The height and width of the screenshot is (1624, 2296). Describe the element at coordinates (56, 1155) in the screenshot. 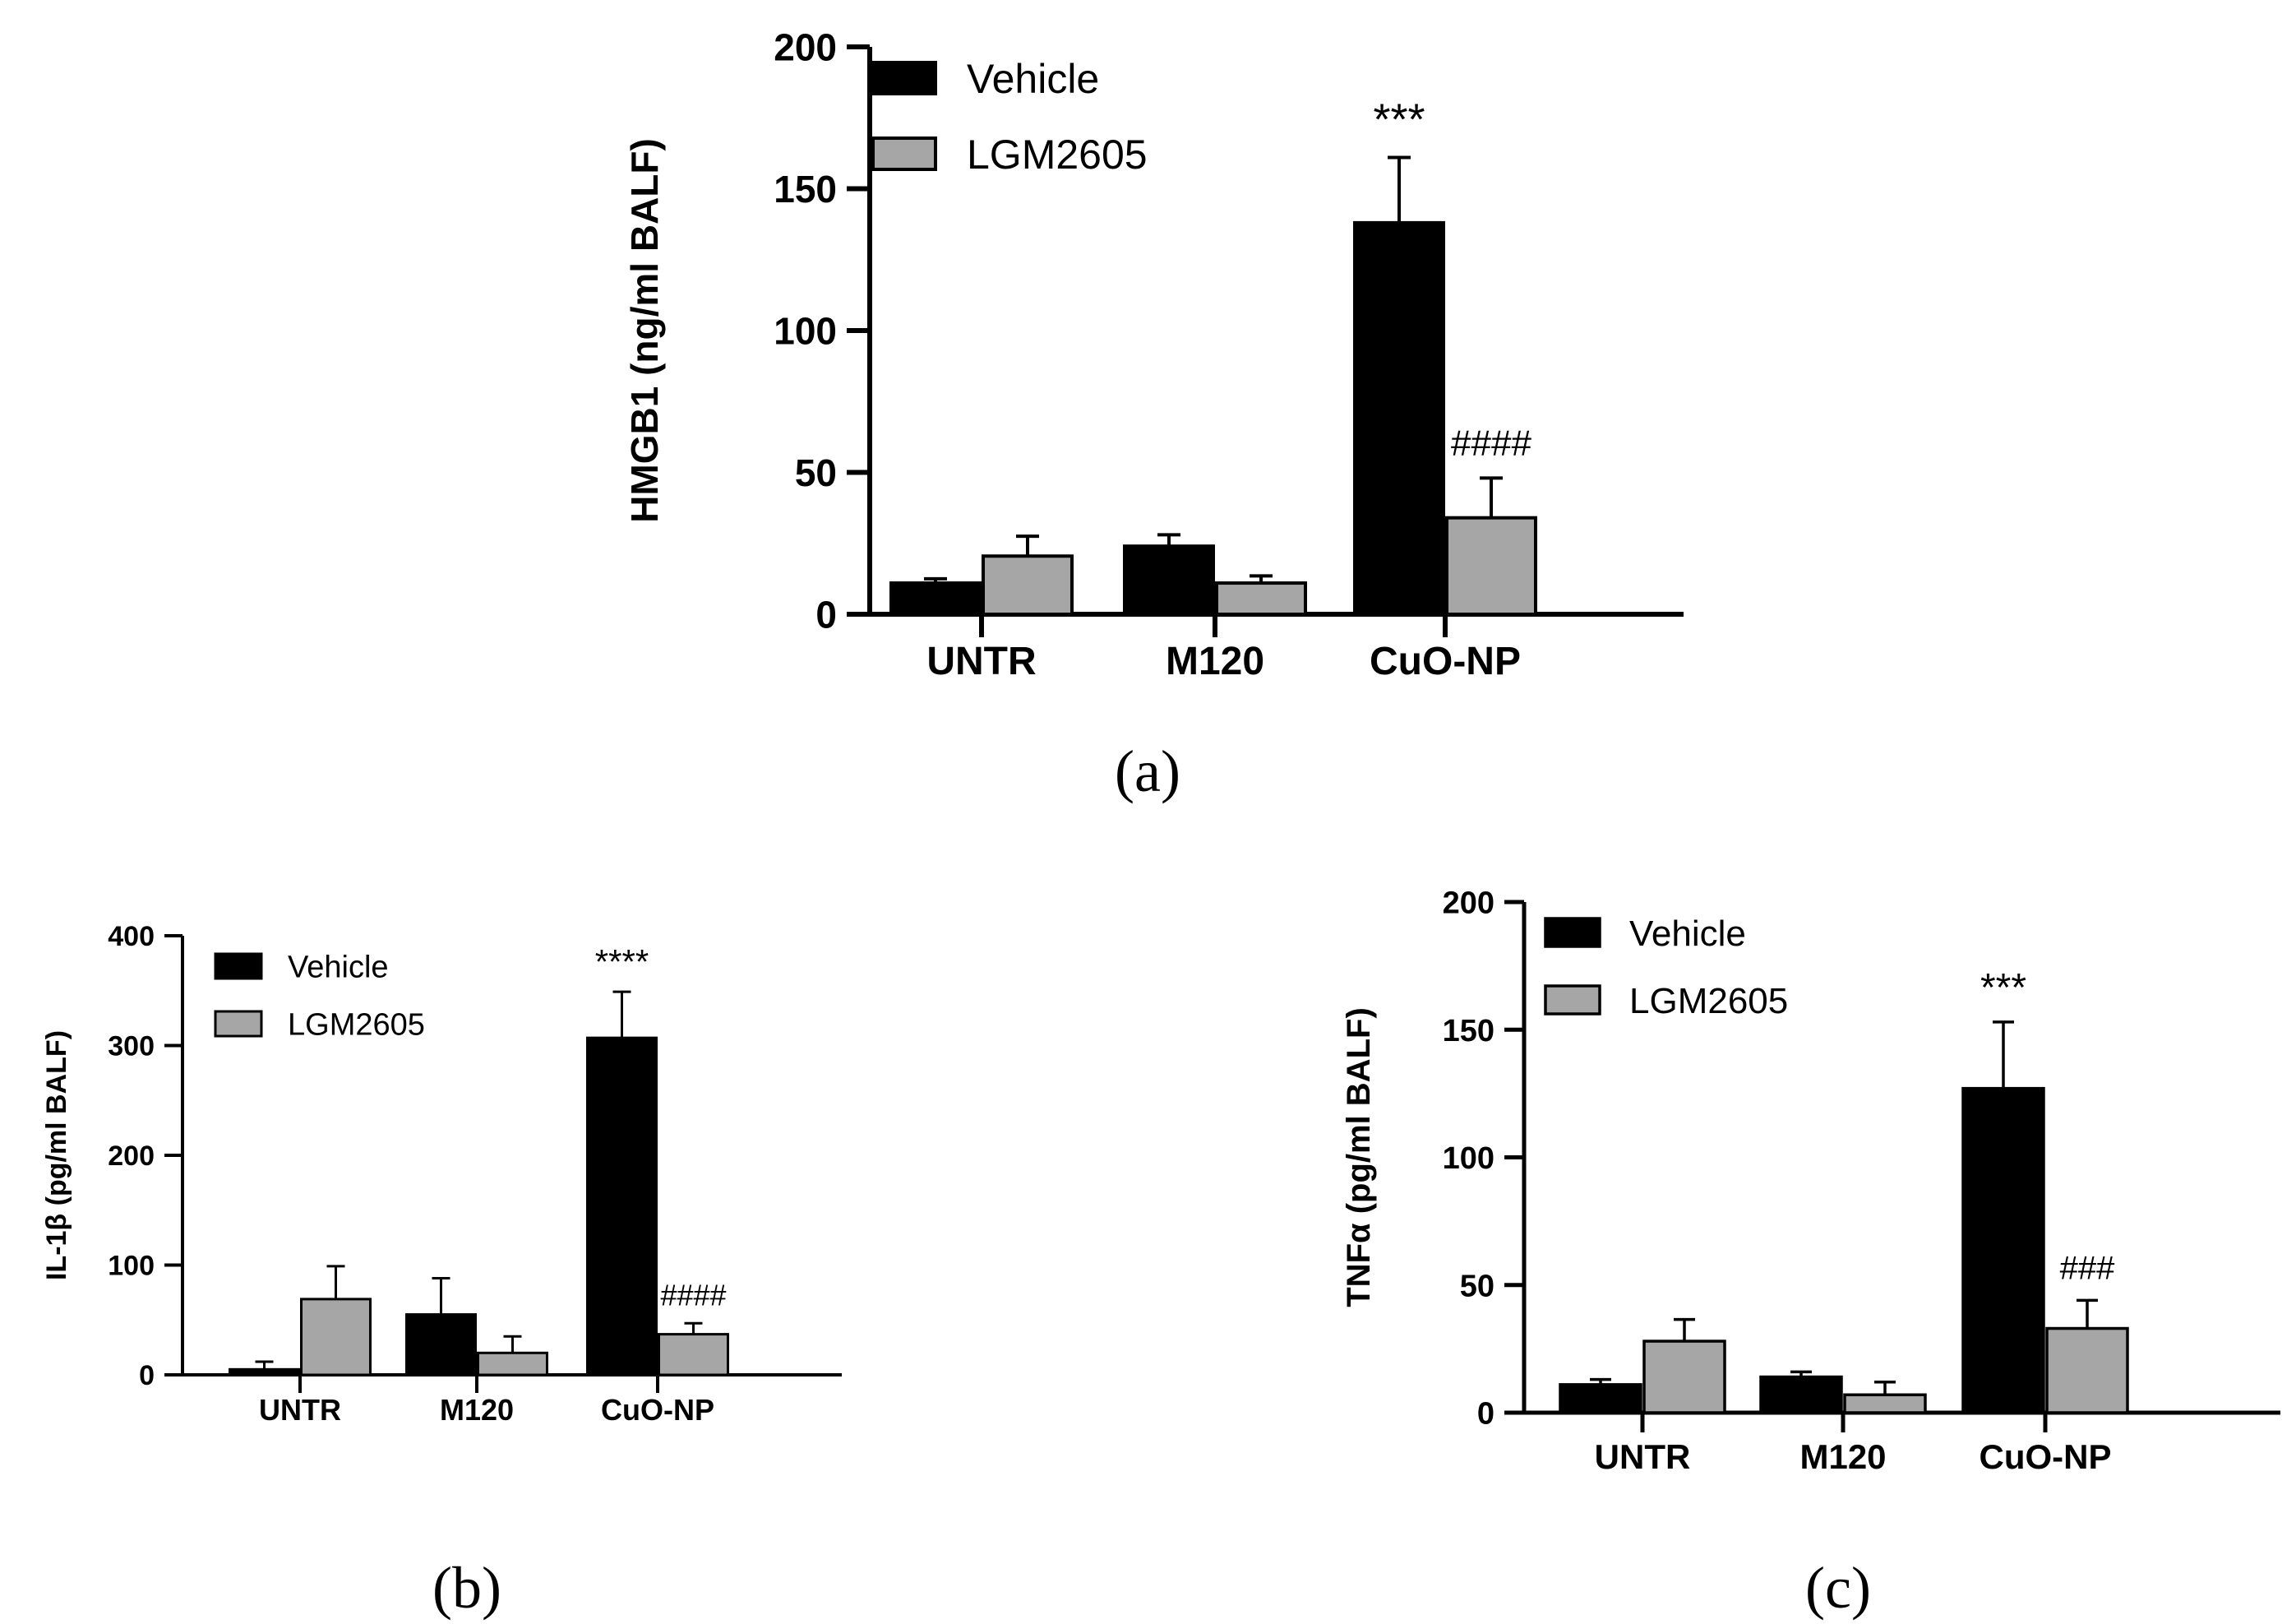

I see `y-axis-label: IL-1β (pg/ml BALF)` at that location.